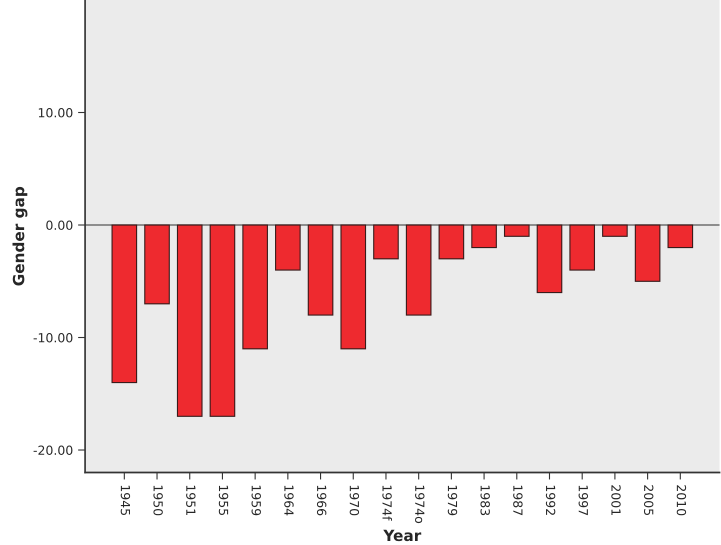 The height and width of the screenshot is (545, 721). I want to click on x-tick-label: 1951, so click(191, 500).